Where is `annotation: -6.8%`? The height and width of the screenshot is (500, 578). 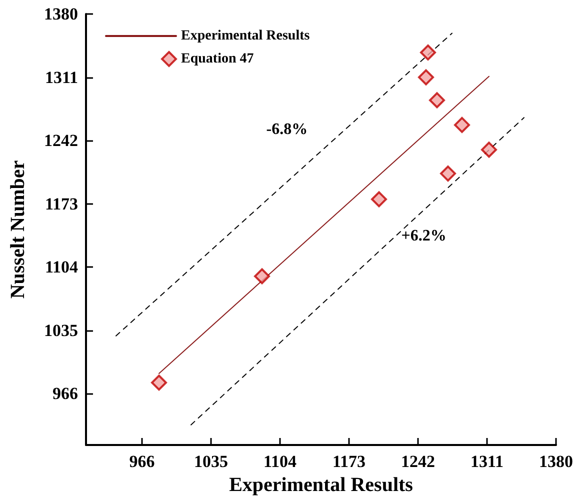 annotation: -6.8% is located at coordinates (287, 129).